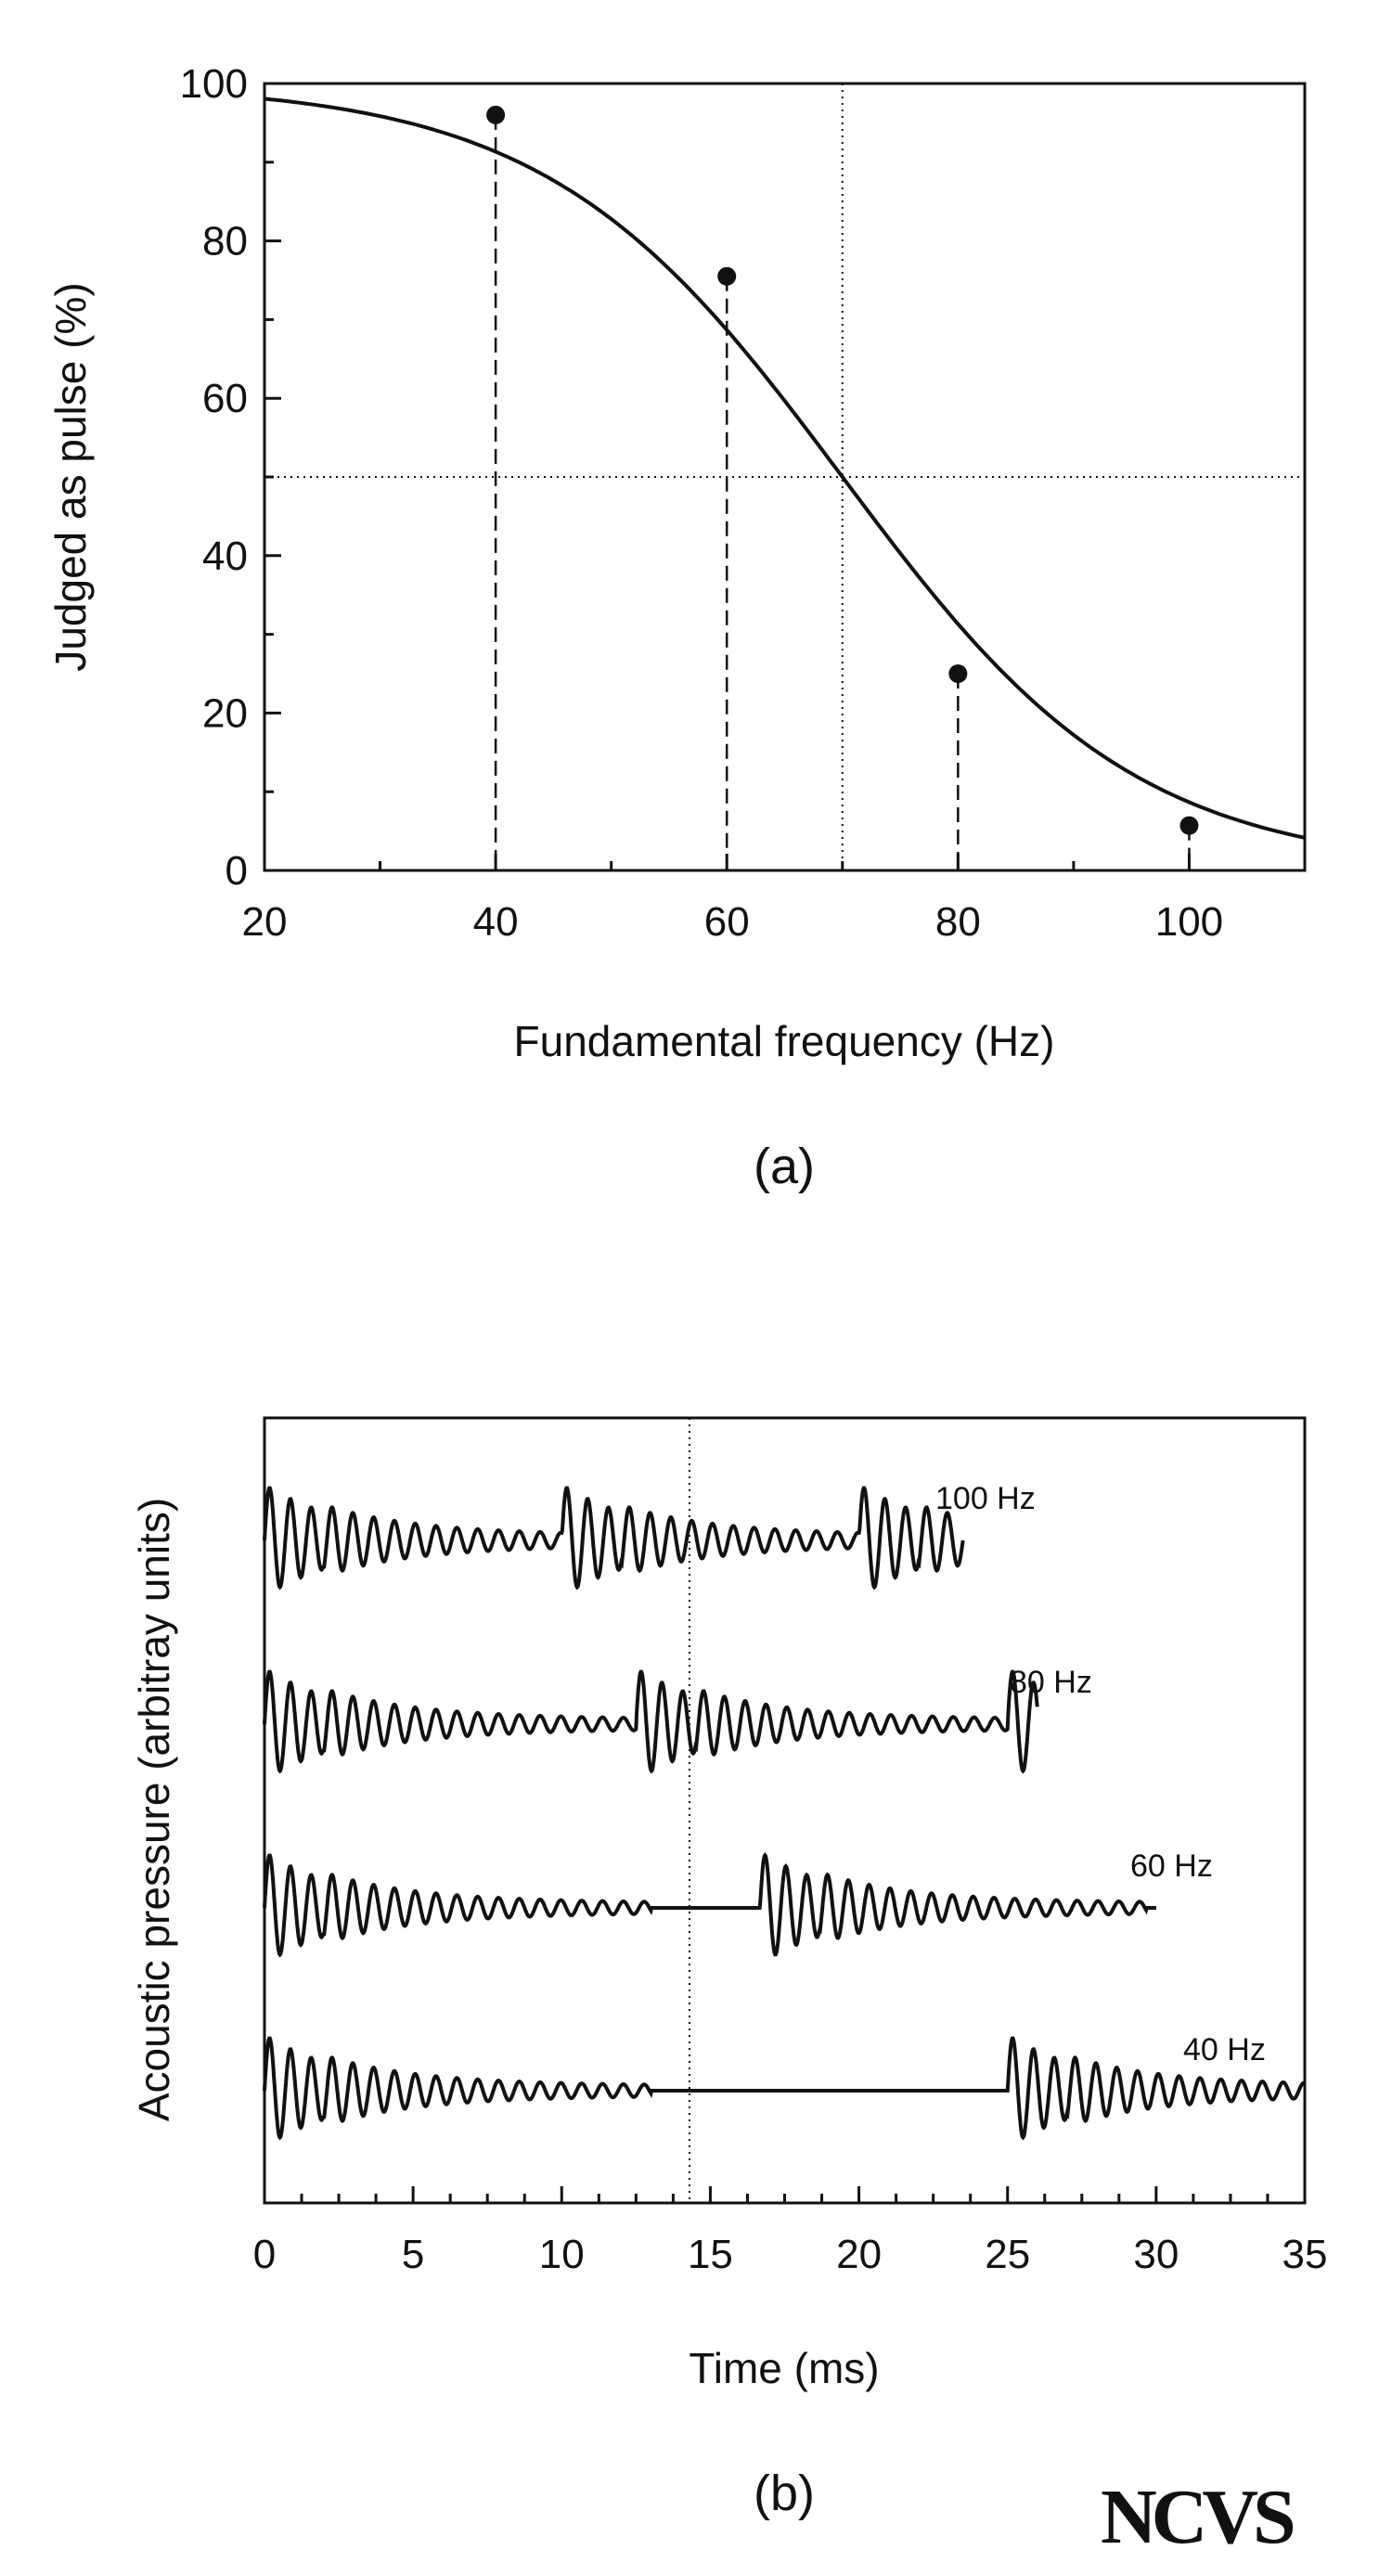 This screenshot has height=2576, width=1392. Describe the element at coordinates (225, 556) in the screenshot. I see `y-tick-label: 40` at that location.